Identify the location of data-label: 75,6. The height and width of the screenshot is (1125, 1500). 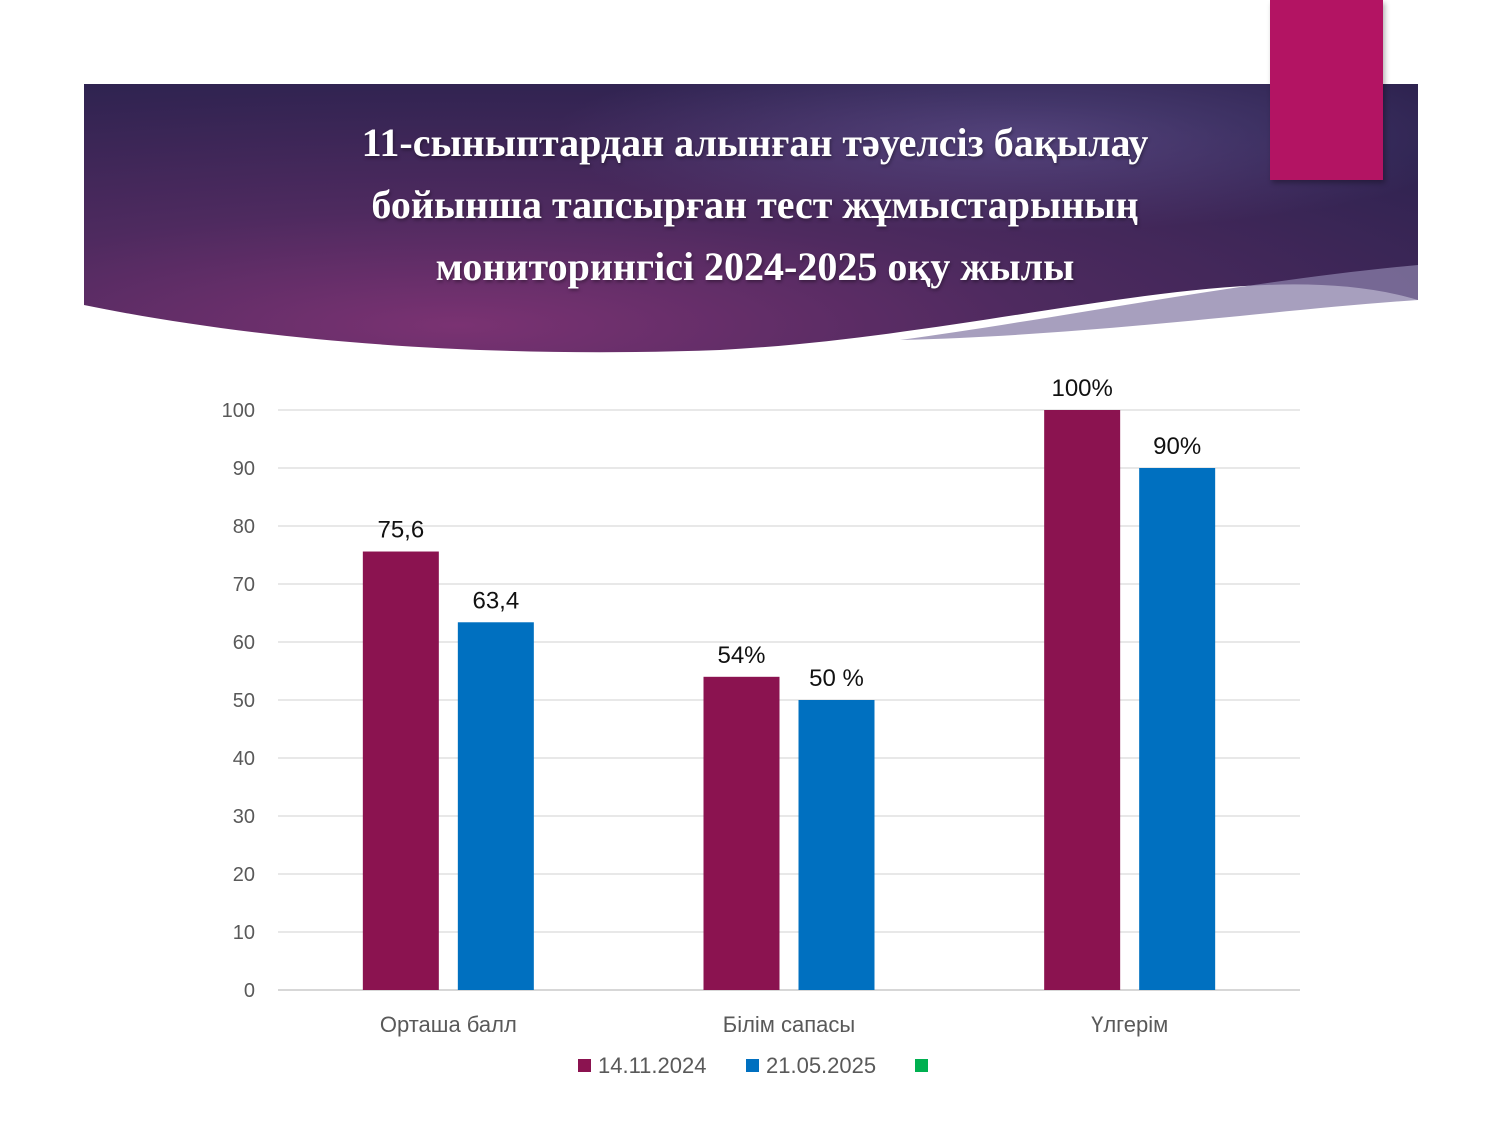
(400, 530).